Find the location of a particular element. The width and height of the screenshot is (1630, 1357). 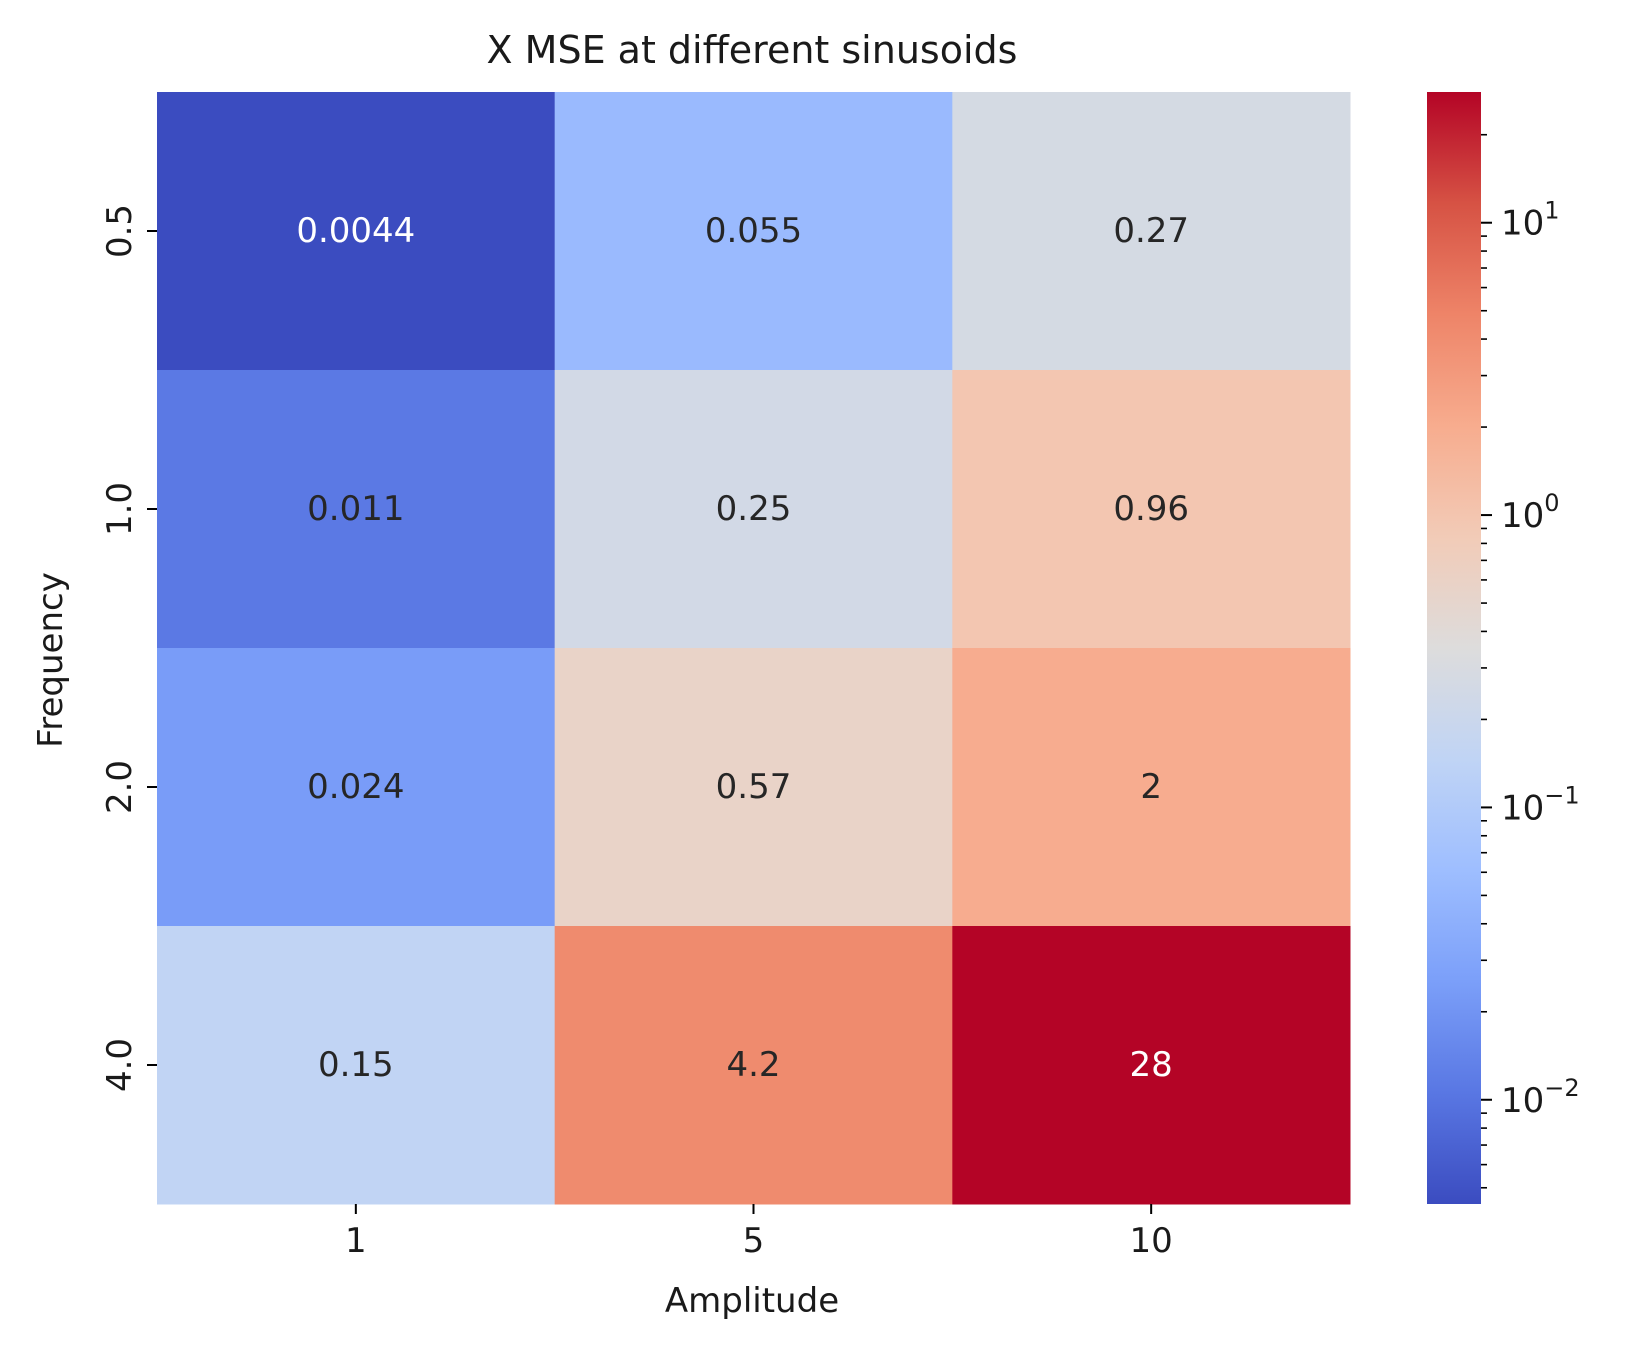

cell-value-label: 0.011 is located at coordinates (355, 509).